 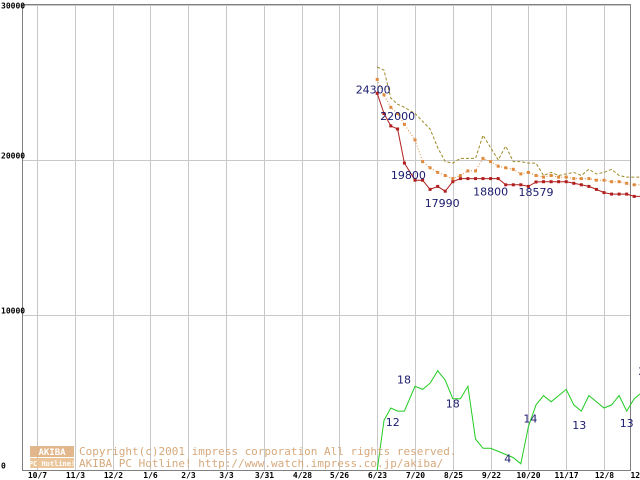 I want to click on x-tick-label: 5/26, so click(x=339, y=475).